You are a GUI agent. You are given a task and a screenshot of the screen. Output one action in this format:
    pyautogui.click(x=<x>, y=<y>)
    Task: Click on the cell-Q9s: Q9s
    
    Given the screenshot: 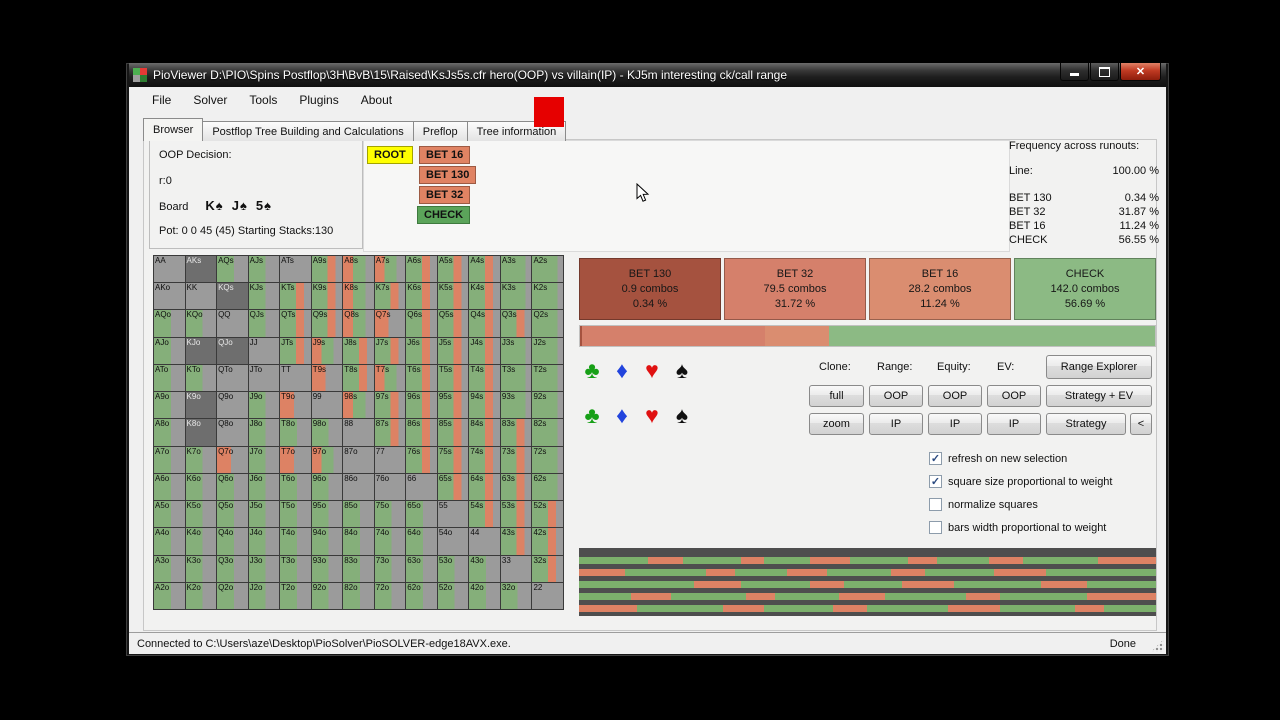 What is the action you would take?
    pyautogui.click(x=327, y=323)
    